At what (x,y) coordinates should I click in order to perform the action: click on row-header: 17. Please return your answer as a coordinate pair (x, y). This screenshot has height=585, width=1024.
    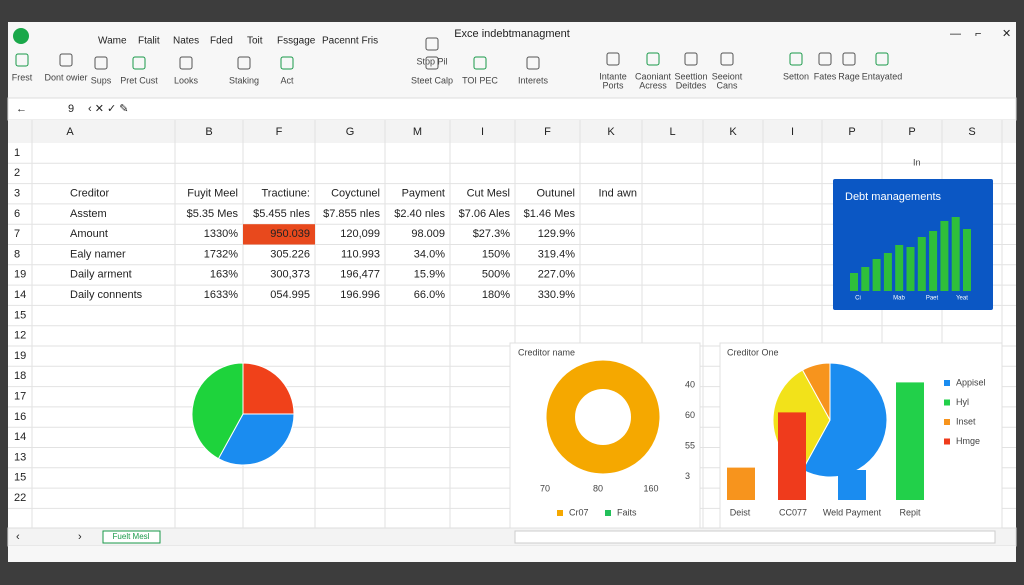
    Looking at the image, I should click on (20, 397).